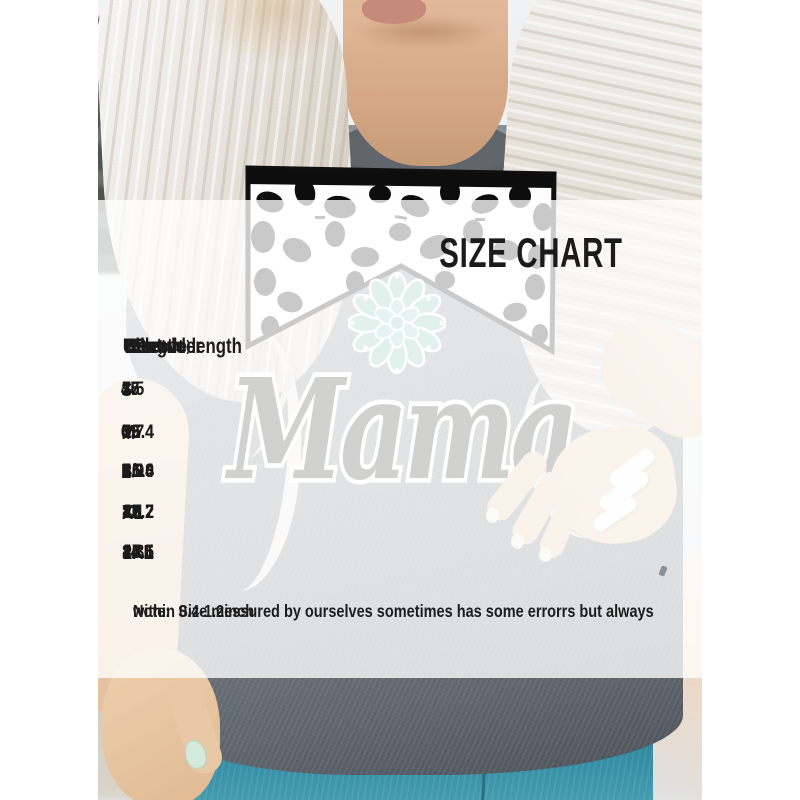 The image size is (800, 800). I want to click on table-row-2xl: 2XL 14 16.5 46.1 27.6 8.3, so click(138, 553).